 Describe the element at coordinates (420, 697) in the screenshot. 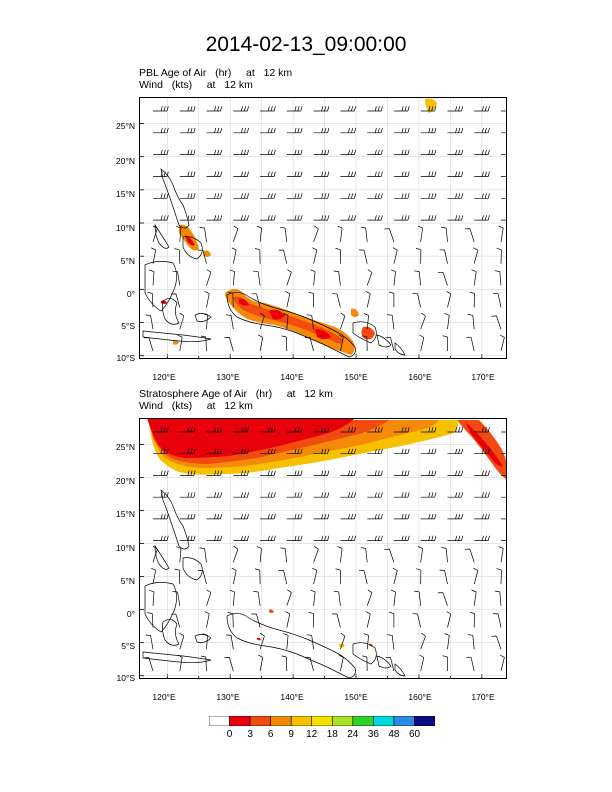

I see `p2-lon-160e: 160°E` at that location.